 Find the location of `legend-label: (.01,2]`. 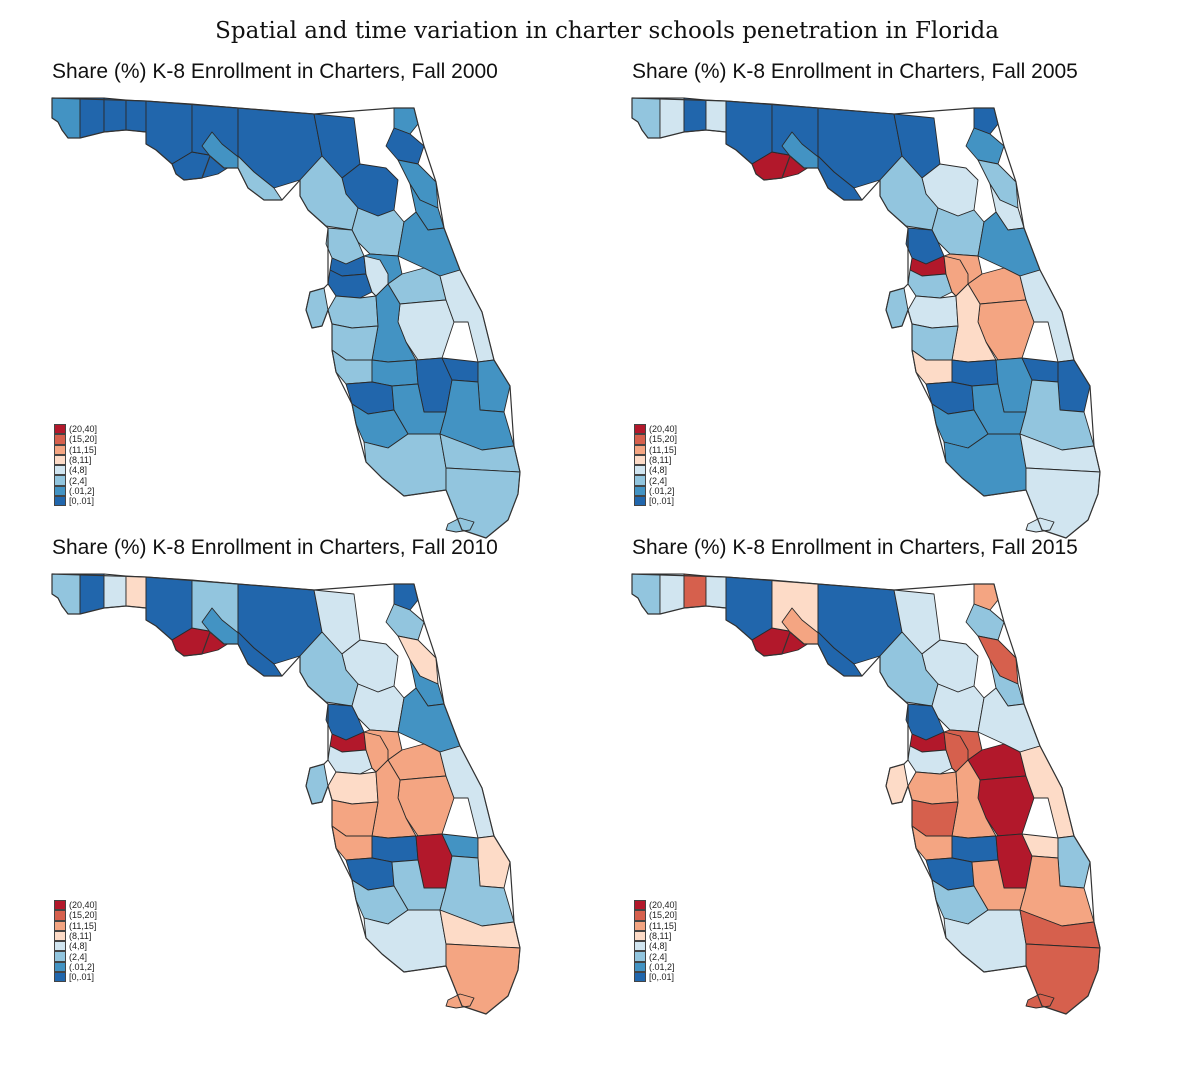

legend-label: (.01,2] is located at coordinates (82, 490).